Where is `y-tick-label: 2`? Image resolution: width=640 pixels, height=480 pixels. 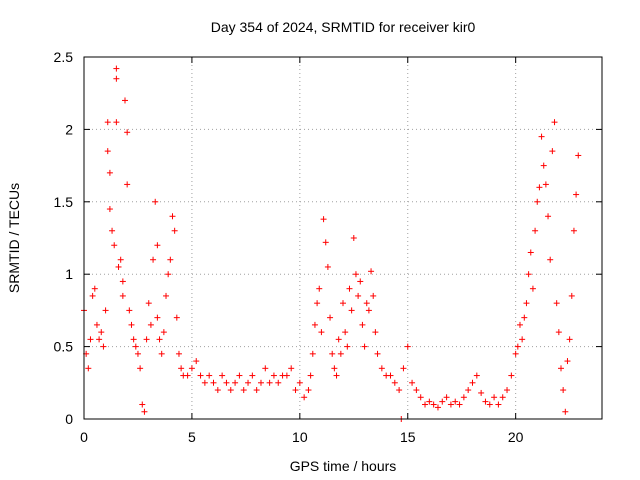
y-tick-label: 2 is located at coordinates (69, 129).